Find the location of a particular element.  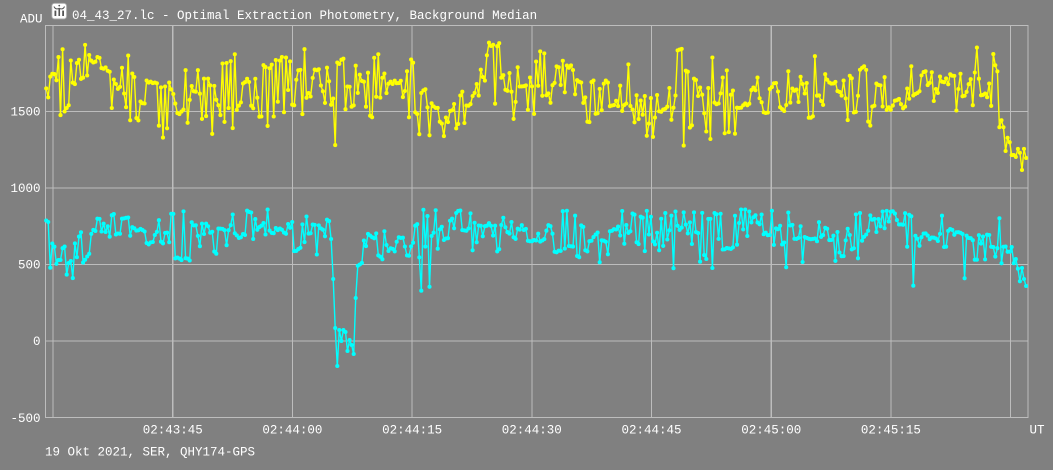

svg-text: 02:43:45 is located at coordinates (173, 431).